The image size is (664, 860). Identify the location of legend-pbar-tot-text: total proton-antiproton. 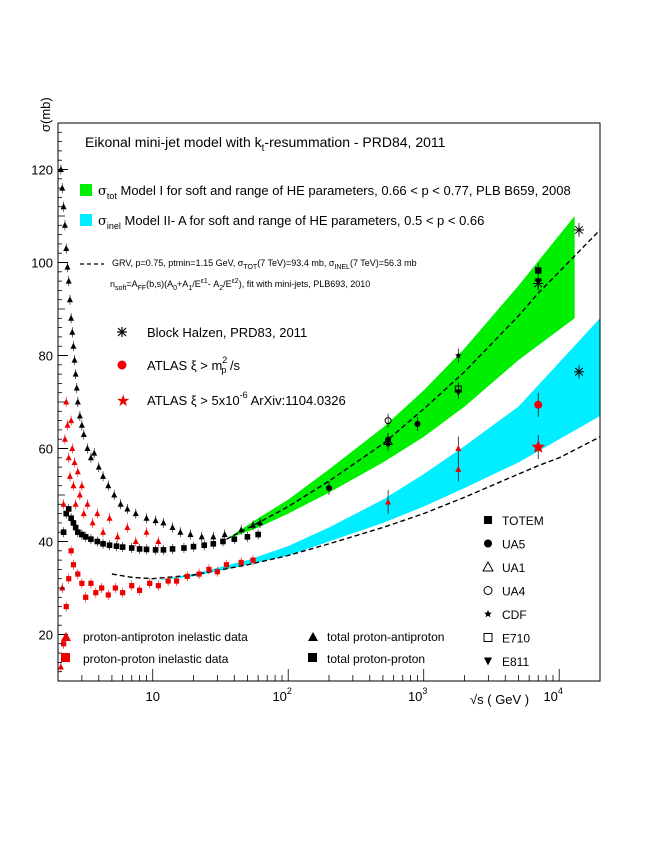
(385, 637).